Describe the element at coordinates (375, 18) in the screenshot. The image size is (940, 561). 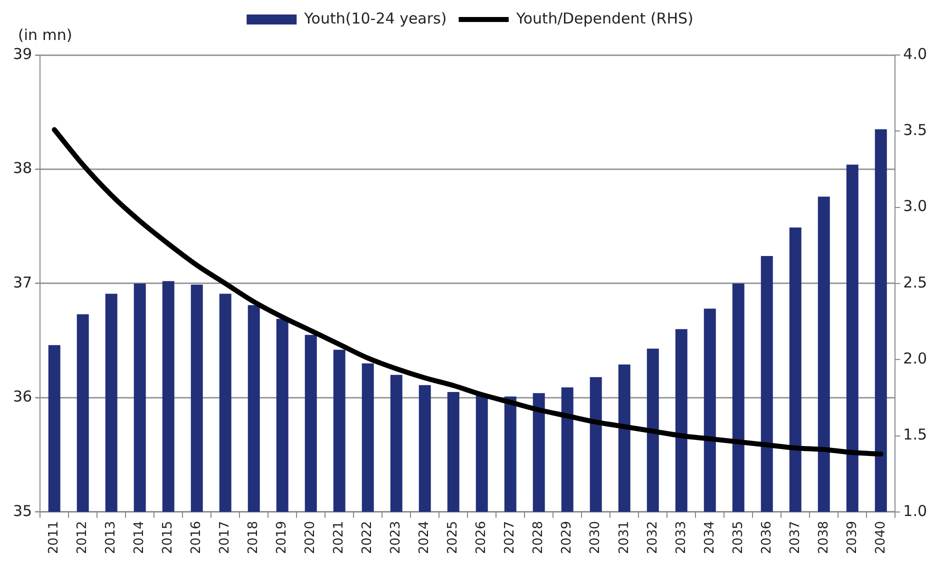
I see `legend-label: Youth(10-24 years)` at that location.